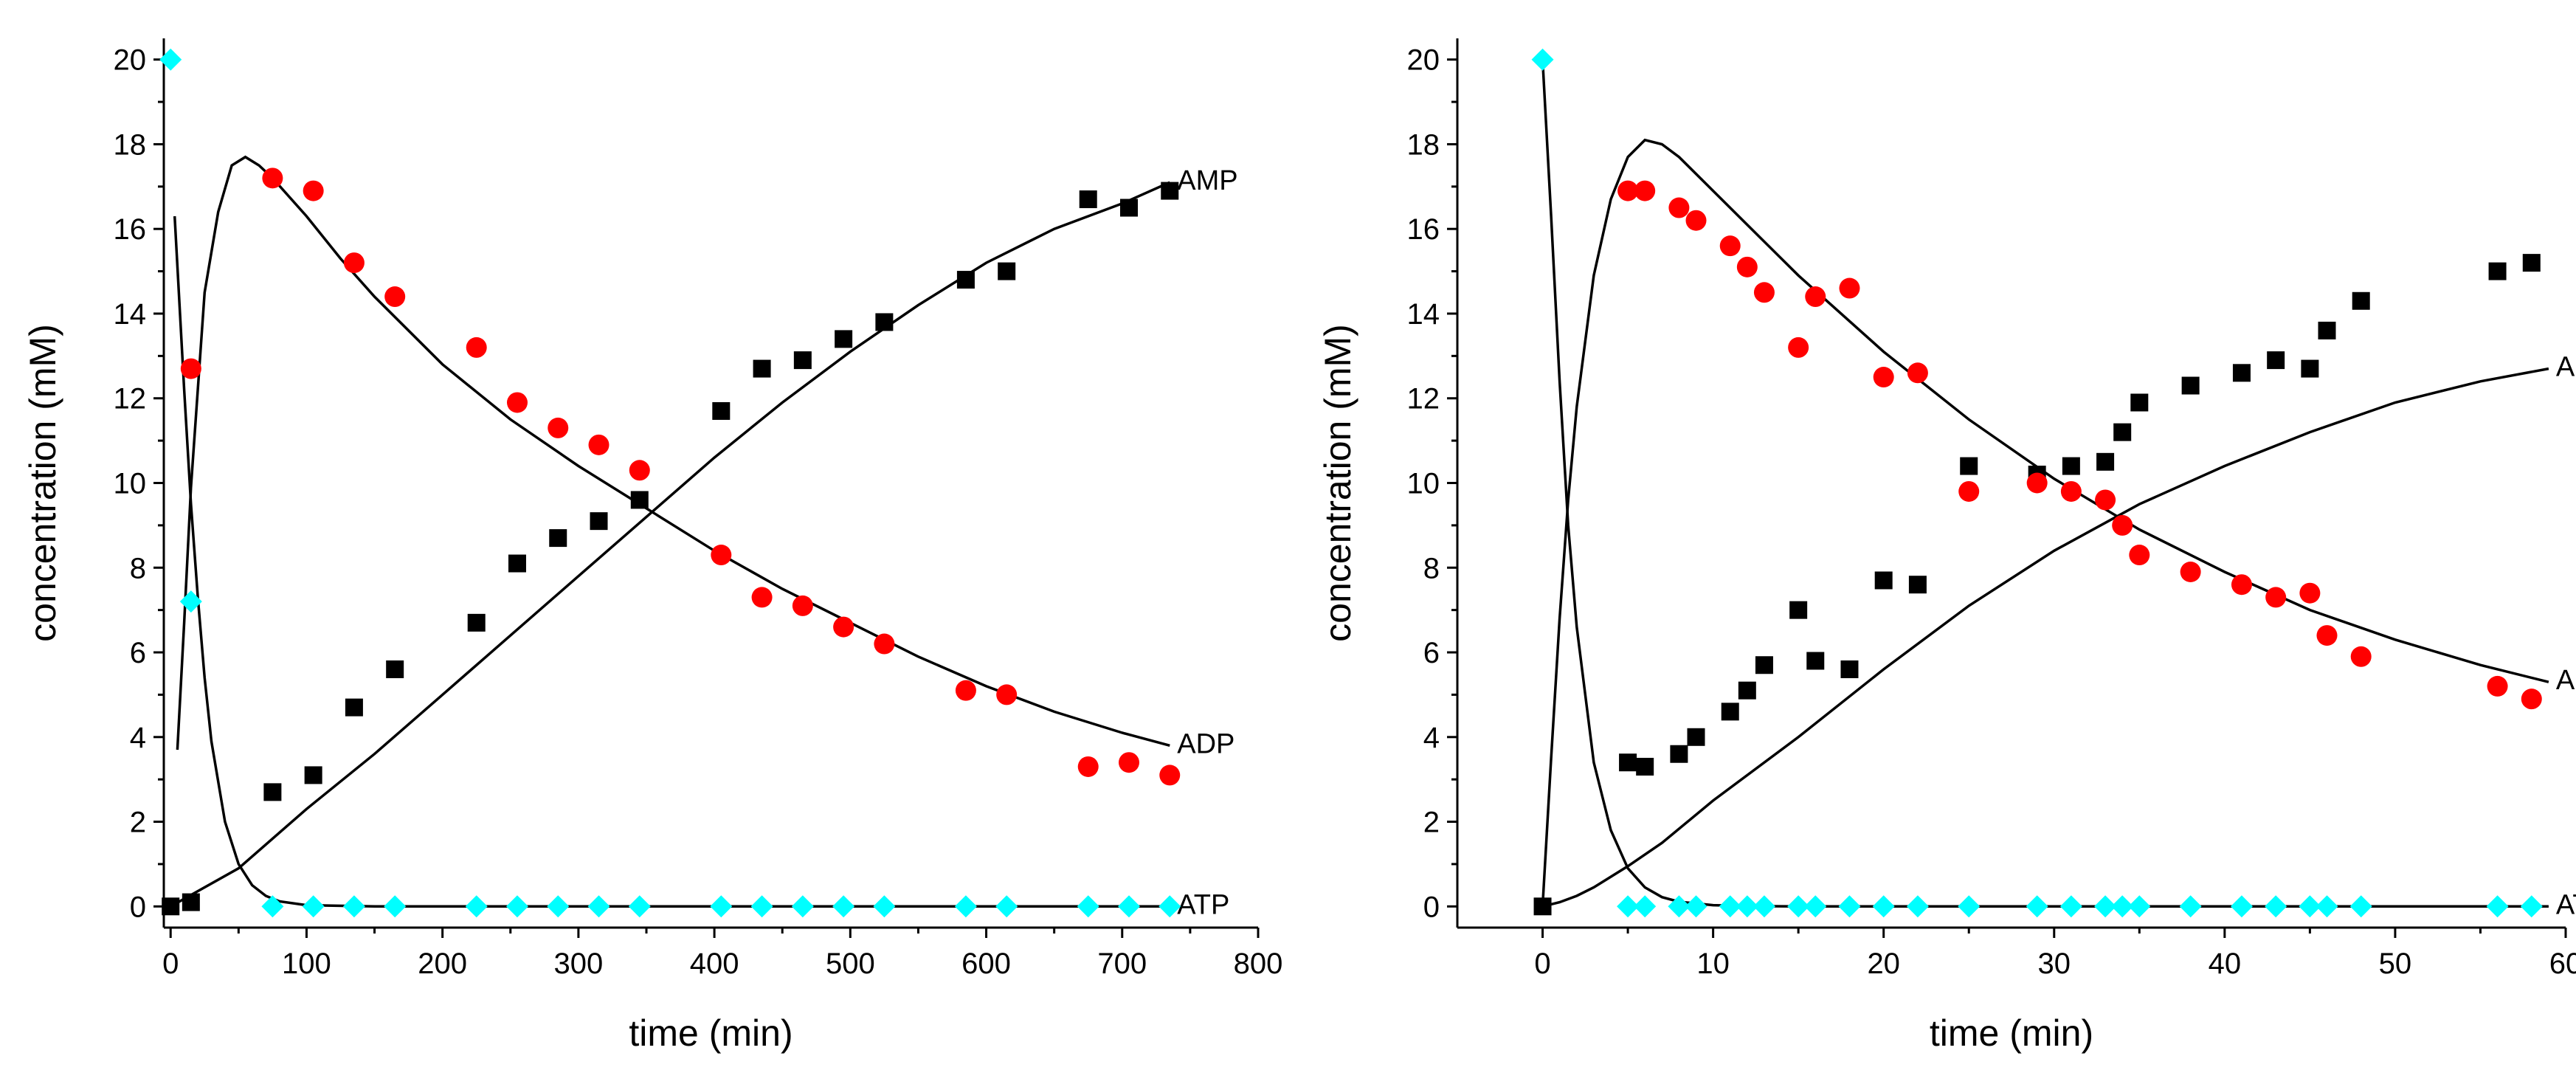  What do you see at coordinates (986, 964) in the screenshot?
I see `x-tick-label: 600` at bounding box center [986, 964].